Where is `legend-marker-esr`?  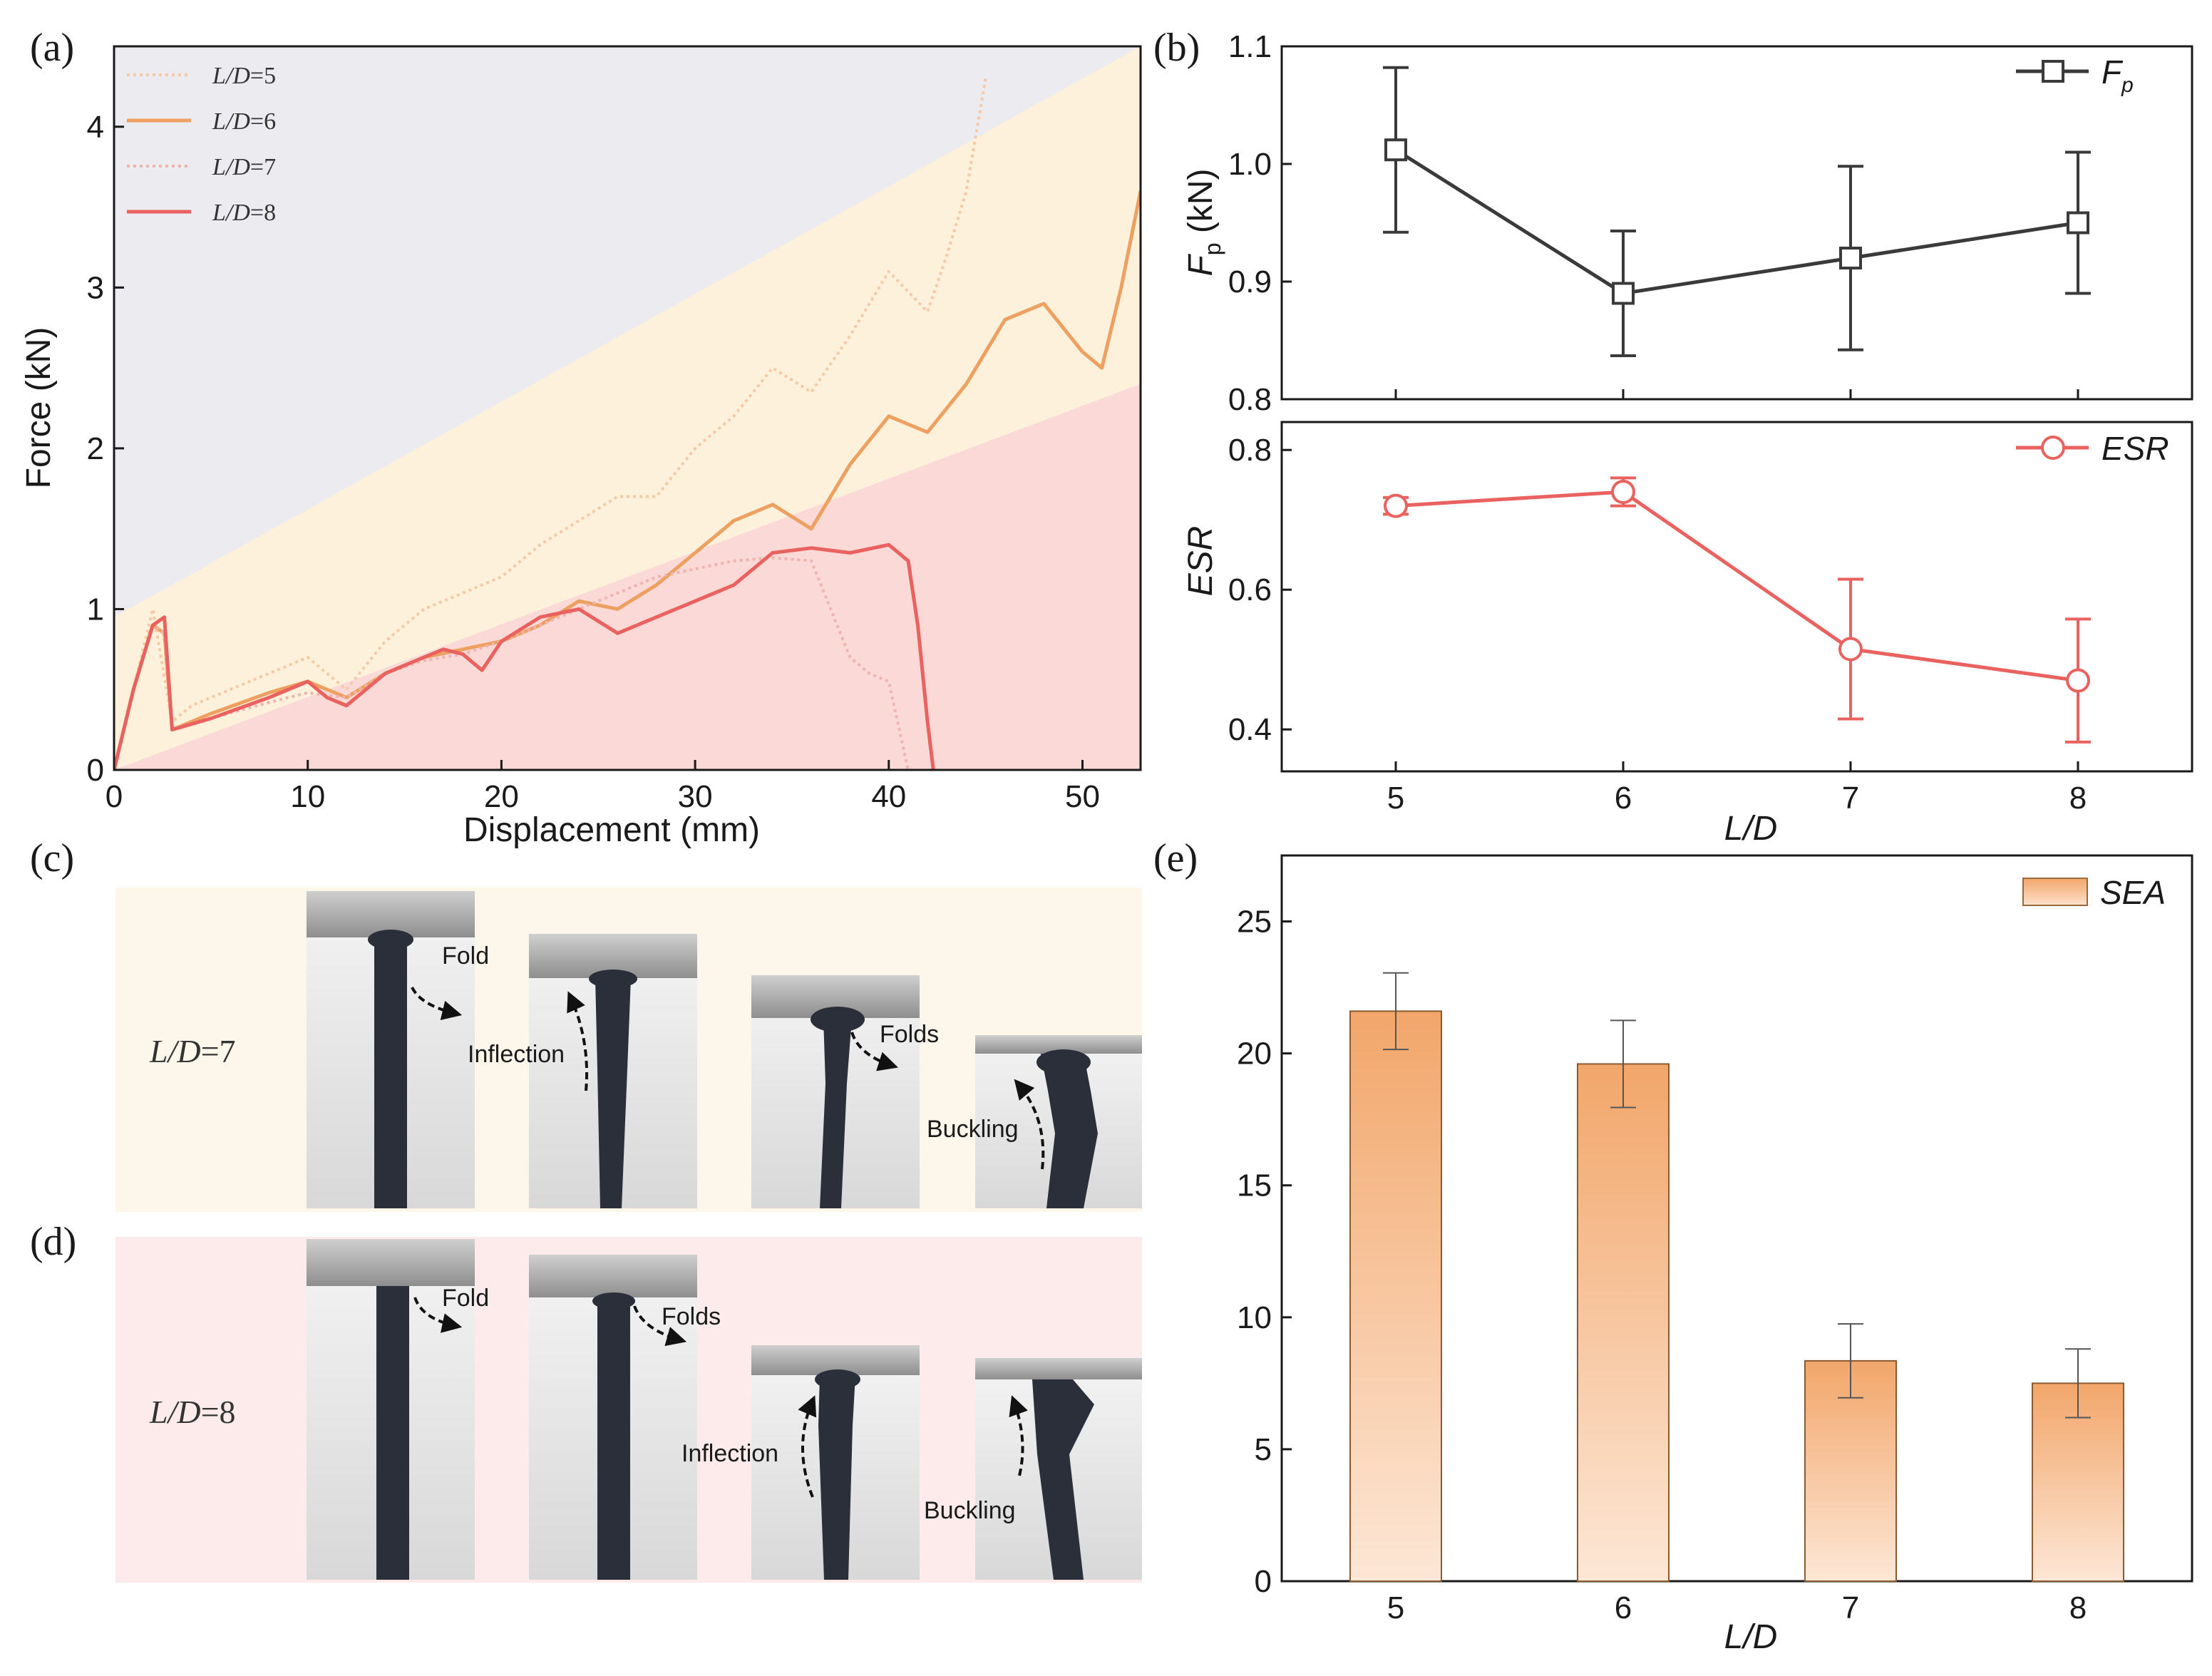
legend-marker-esr is located at coordinates (2053, 448).